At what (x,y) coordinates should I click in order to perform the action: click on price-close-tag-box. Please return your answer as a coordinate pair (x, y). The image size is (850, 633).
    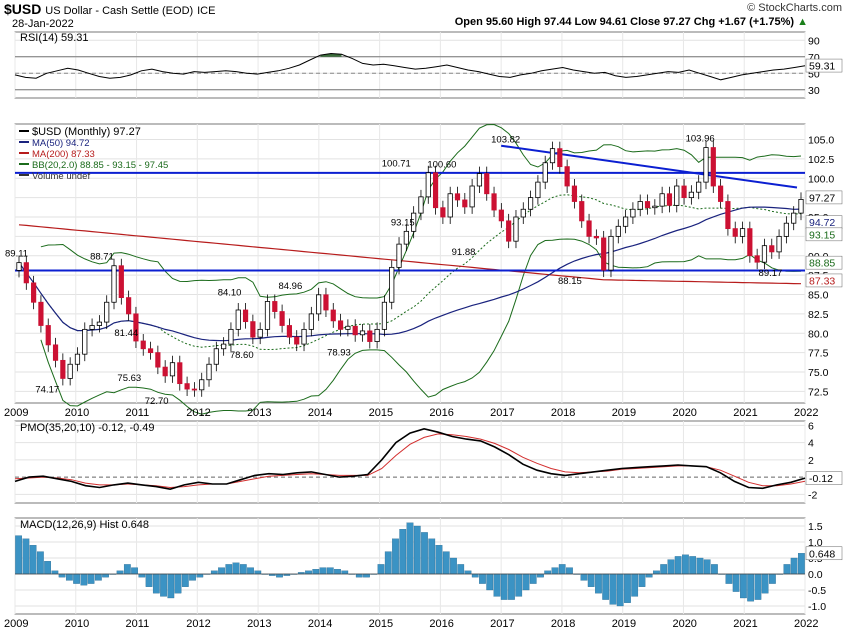
    Looking at the image, I should click on (824, 197).